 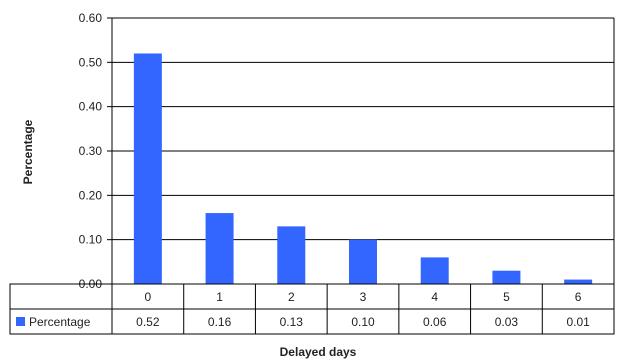 I want to click on y-axis-ticks: 0.000.100.200.300.400.500.60, so click(x=91, y=151).